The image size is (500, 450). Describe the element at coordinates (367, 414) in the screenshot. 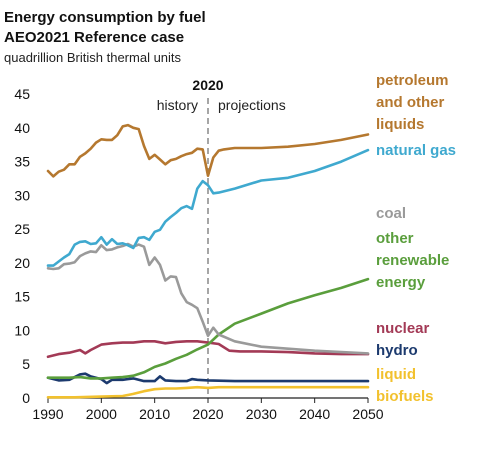

I see `x-tick-label: 2050` at that location.